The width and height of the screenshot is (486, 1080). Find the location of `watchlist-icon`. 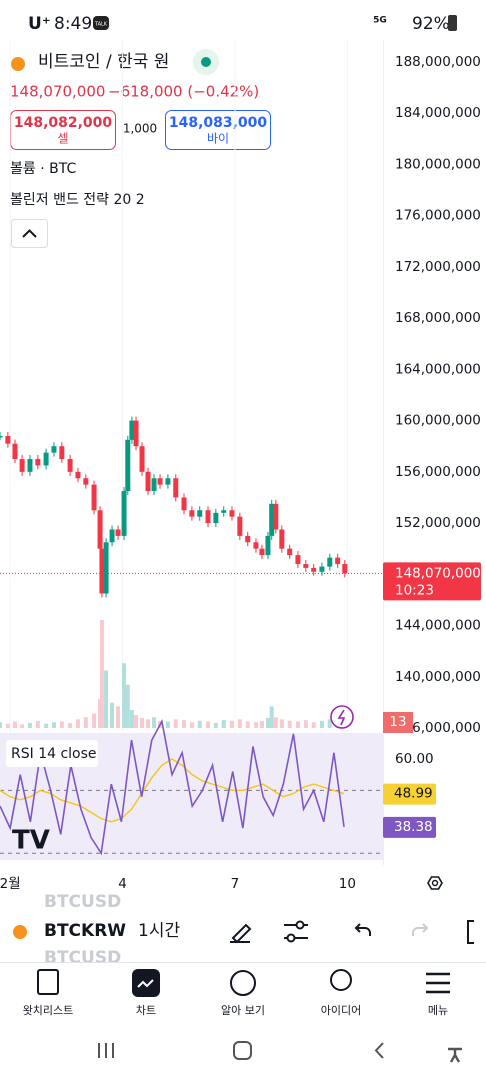

watchlist-icon is located at coordinates (48, 982).